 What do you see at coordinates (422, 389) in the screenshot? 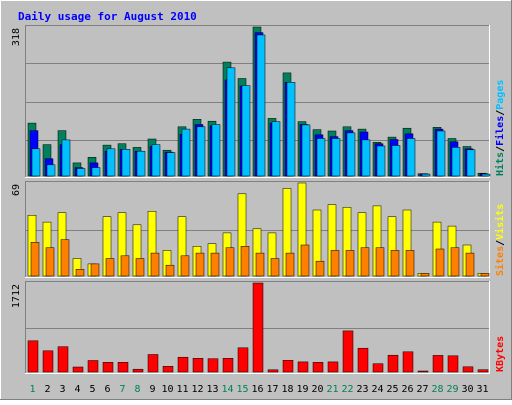
I see `day-label: 27` at bounding box center [422, 389].